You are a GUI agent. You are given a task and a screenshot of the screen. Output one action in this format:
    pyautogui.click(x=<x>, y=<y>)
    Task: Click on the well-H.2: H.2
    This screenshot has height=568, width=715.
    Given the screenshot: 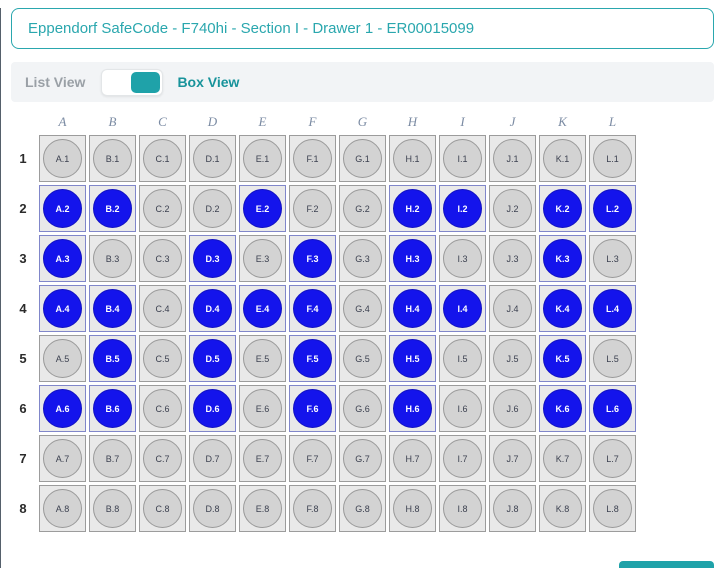 What is the action you would take?
    pyautogui.click(x=412, y=208)
    